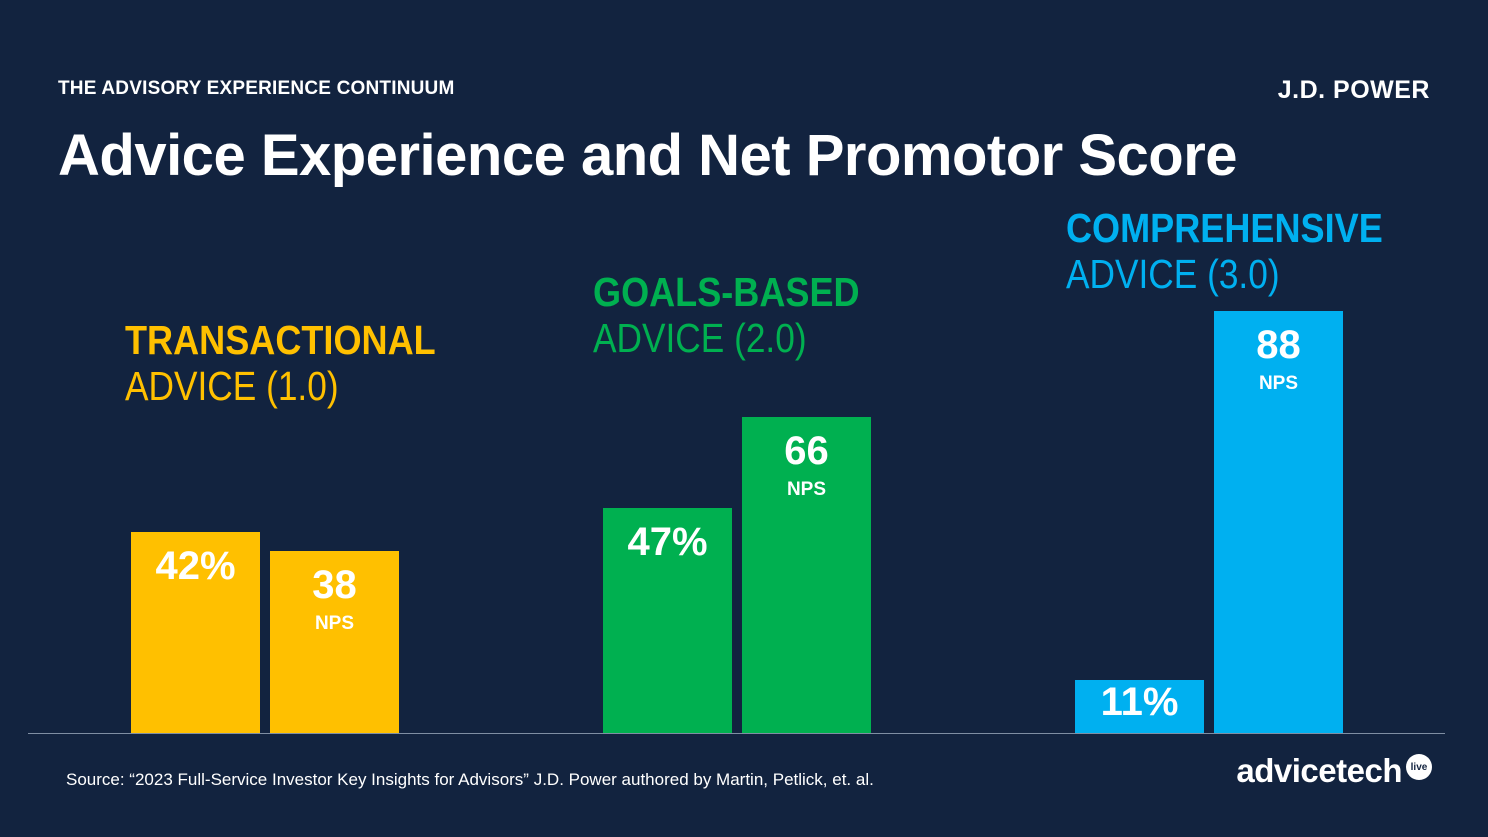 Image resolution: width=1488 pixels, height=837 pixels. I want to click on bar-value-label: 66, so click(806, 451).